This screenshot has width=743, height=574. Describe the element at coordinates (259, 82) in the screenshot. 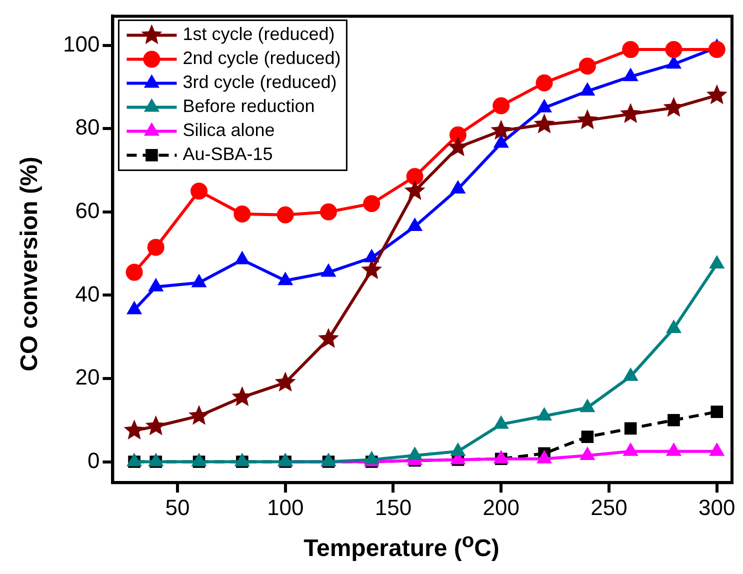

I see `legend-label: 3rd cycle (reduced)` at that location.